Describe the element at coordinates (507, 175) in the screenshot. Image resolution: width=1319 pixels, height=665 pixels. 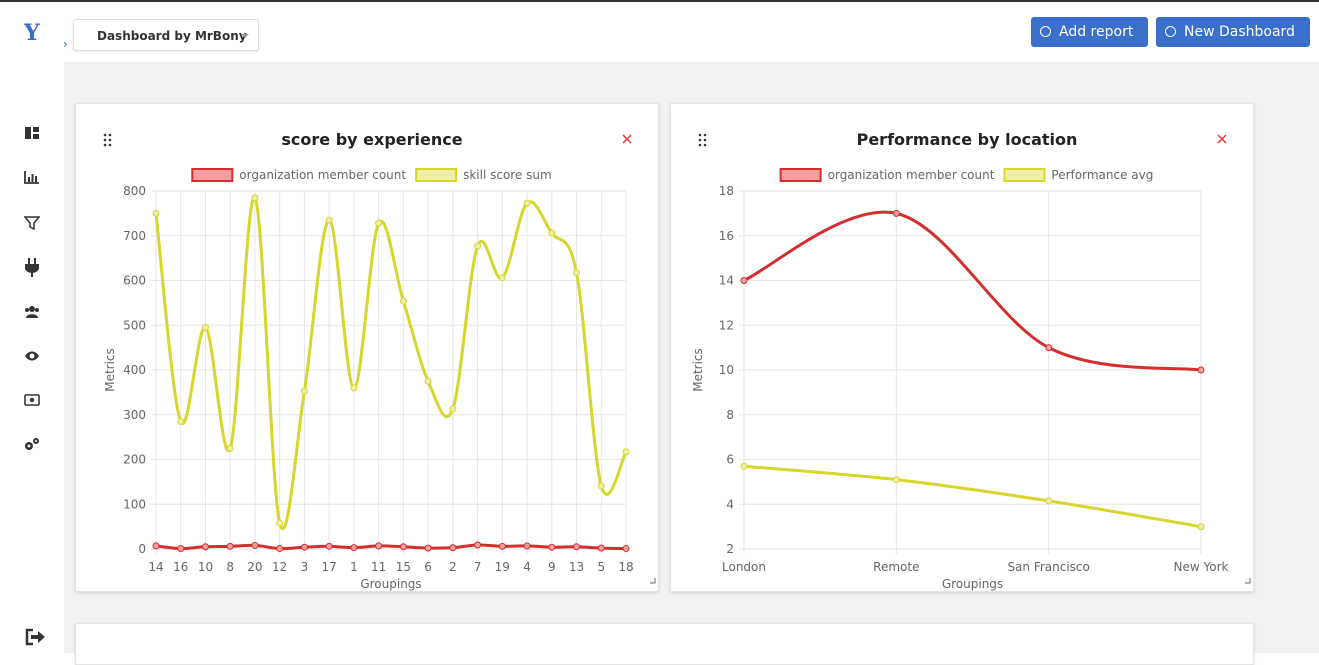
I see `legend-label: skill score sum` at that location.